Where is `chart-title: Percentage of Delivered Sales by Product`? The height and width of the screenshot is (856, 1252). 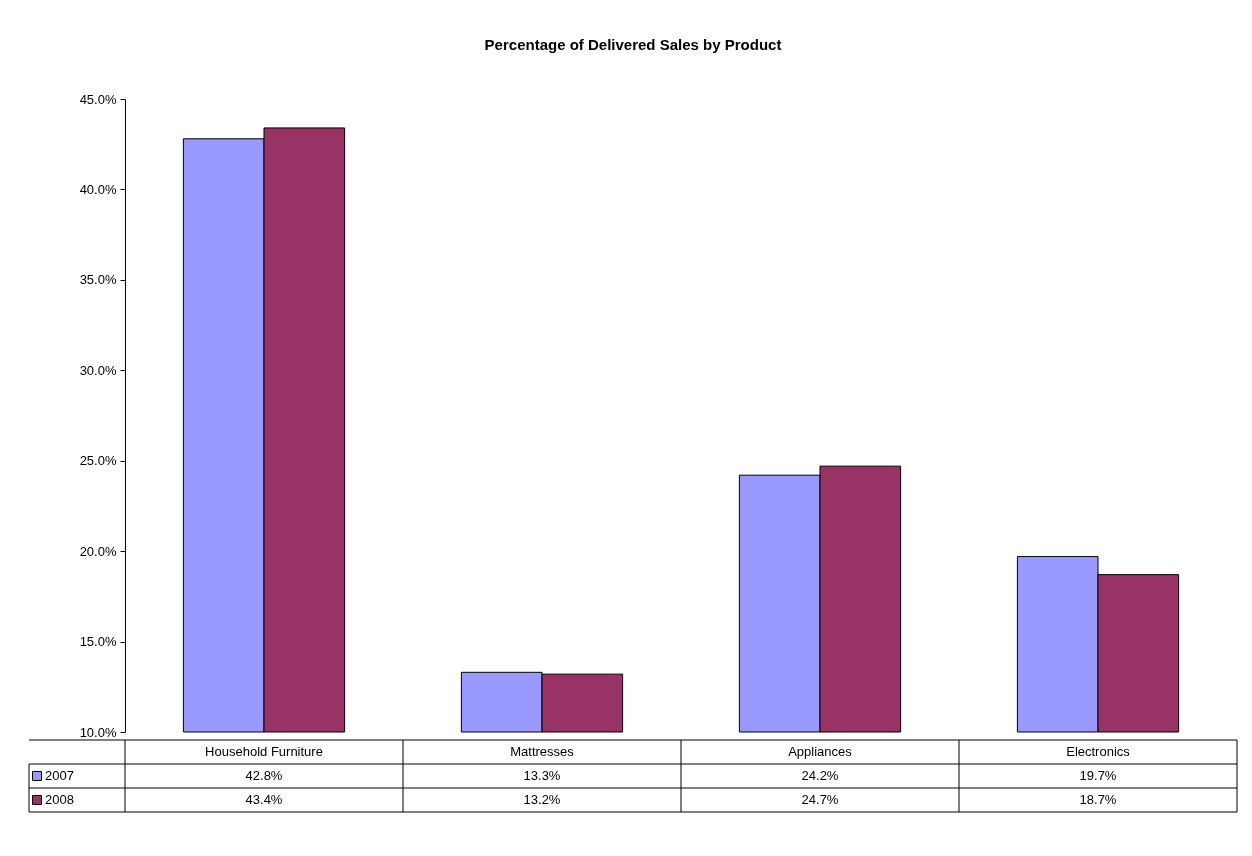
chart-title: Percentage of Delivered Sales by Product is located at coordinates (633, 44).